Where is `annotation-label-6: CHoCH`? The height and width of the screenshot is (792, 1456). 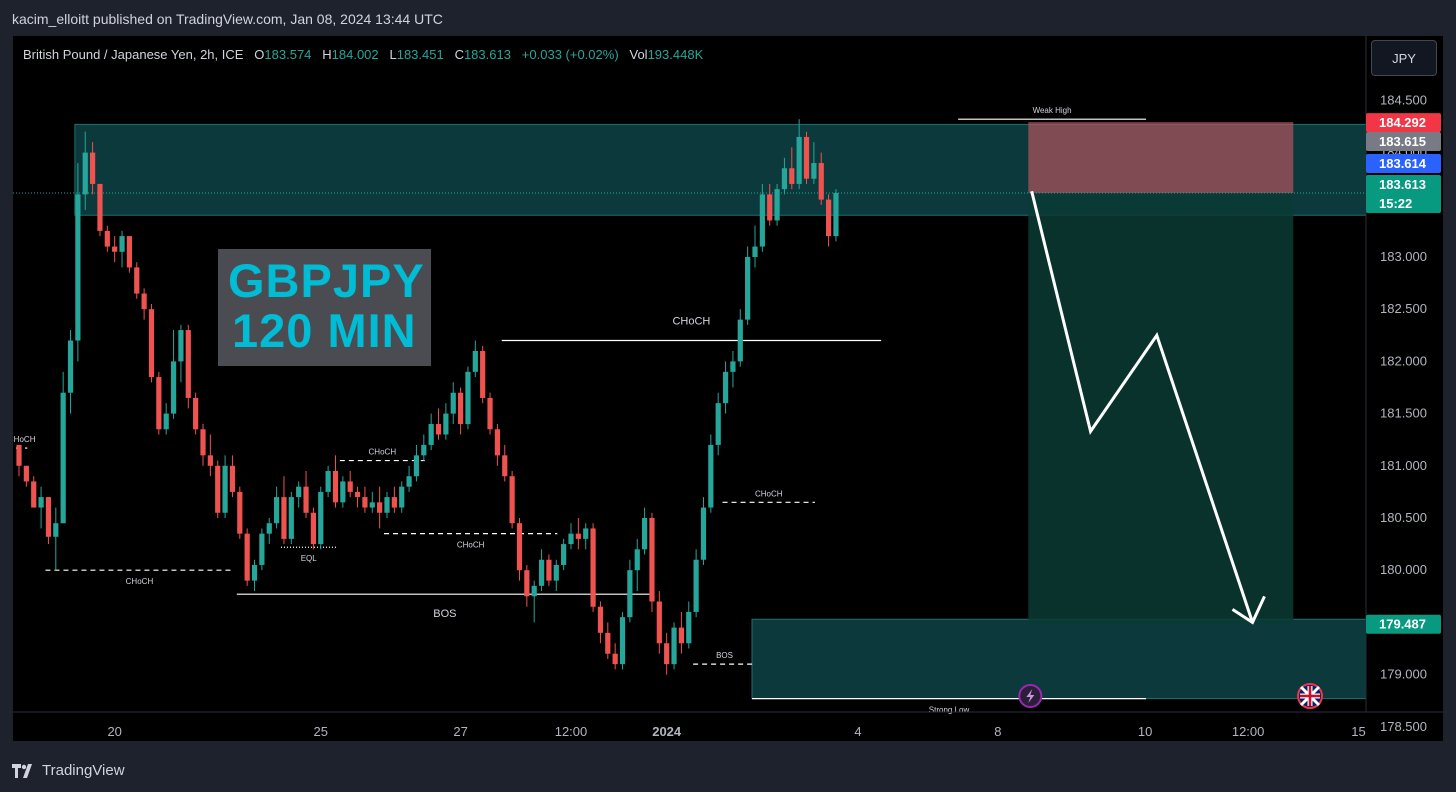
annotation-label-6: CHoCH is located at coordinates (140, 581).